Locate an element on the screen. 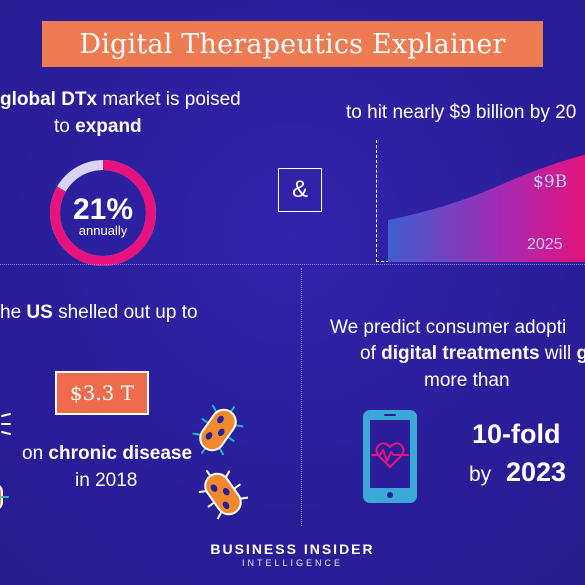 The image size is (585, 585). horizontal-divider is located at coordinates (292, 264).